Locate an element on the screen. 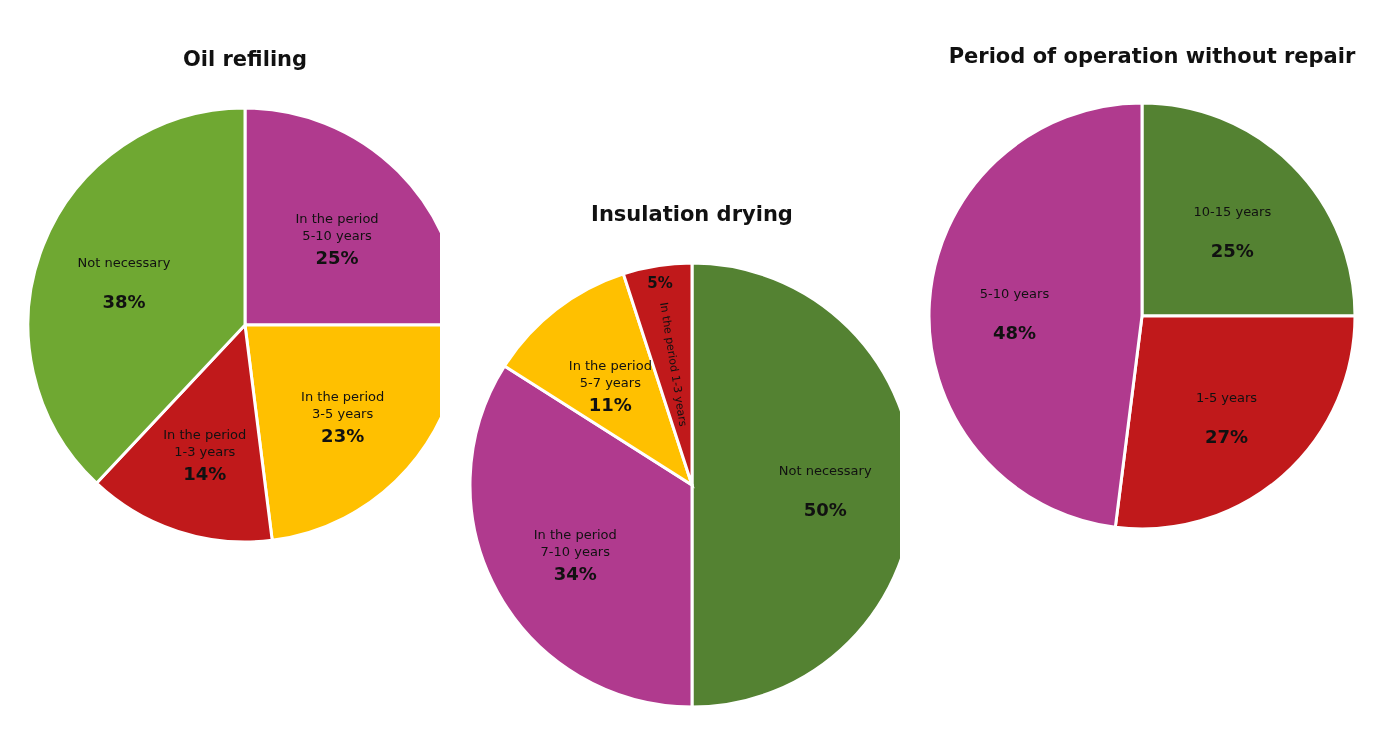  chart-title: Oil refiling is located at coordinates (245, 59).